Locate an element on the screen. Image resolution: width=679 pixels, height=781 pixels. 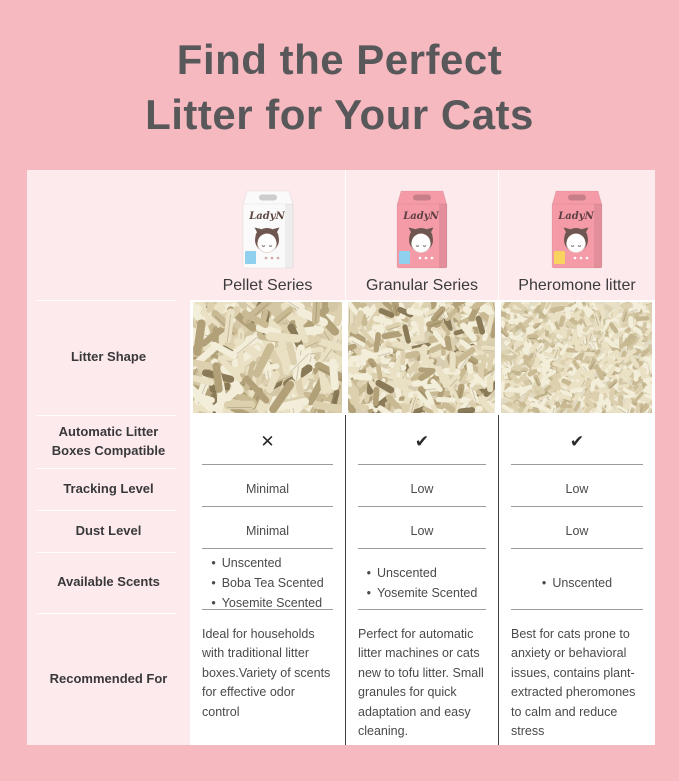
compat-cell-granular: ✔ is located at coordinates (421, 441).